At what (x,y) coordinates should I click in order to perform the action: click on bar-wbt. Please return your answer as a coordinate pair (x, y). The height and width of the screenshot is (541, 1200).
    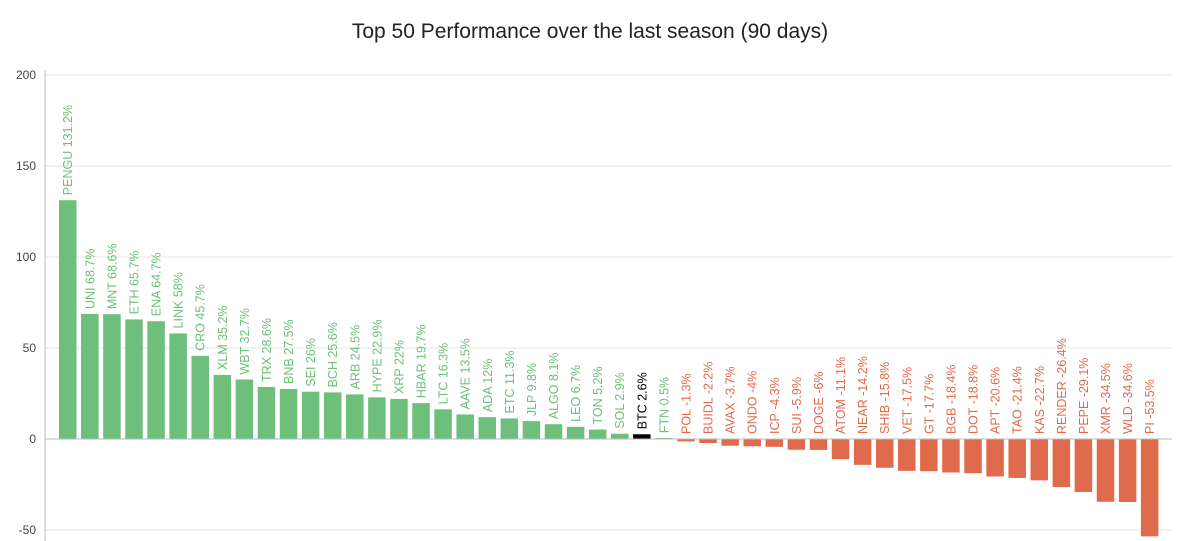
    Looking at the image, I should click on (244, 409).